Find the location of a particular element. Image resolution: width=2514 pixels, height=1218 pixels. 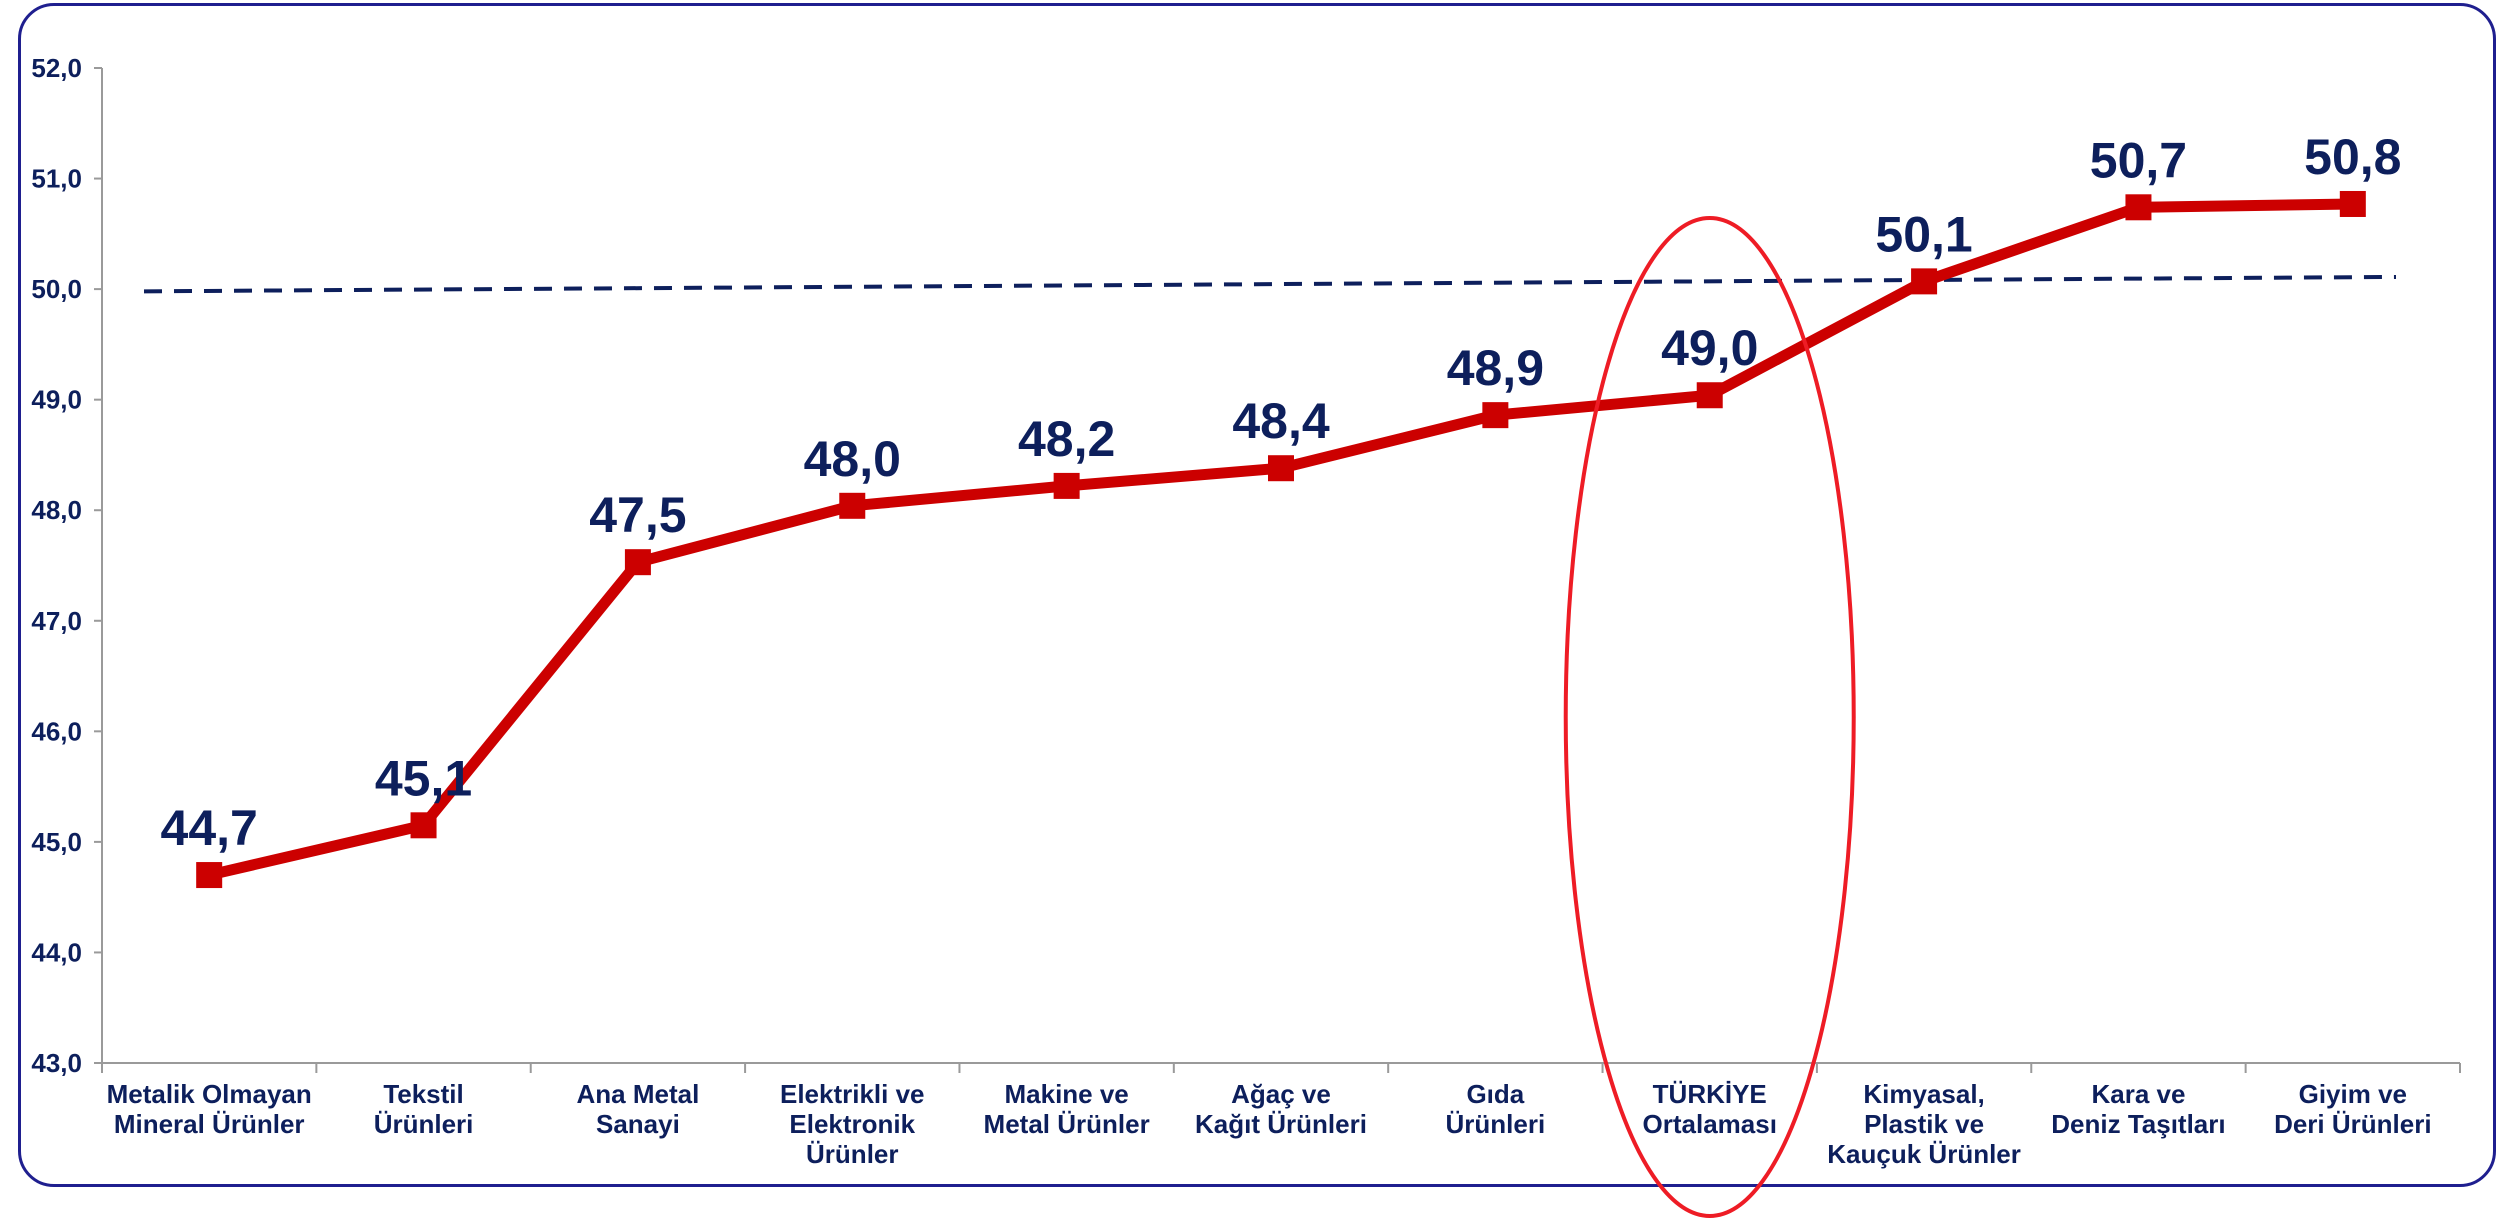

highlight-ellipse is located at coordinates (1709, 717).